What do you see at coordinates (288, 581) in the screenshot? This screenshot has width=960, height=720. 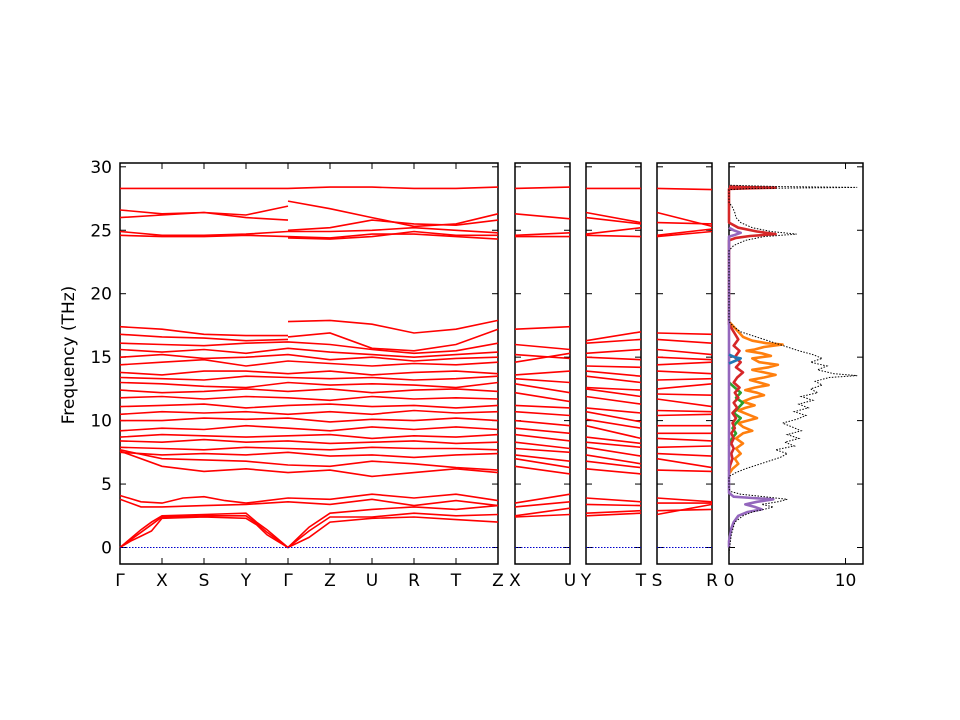 I see `k-point-label: Γ` at bounding box center [288, 581].